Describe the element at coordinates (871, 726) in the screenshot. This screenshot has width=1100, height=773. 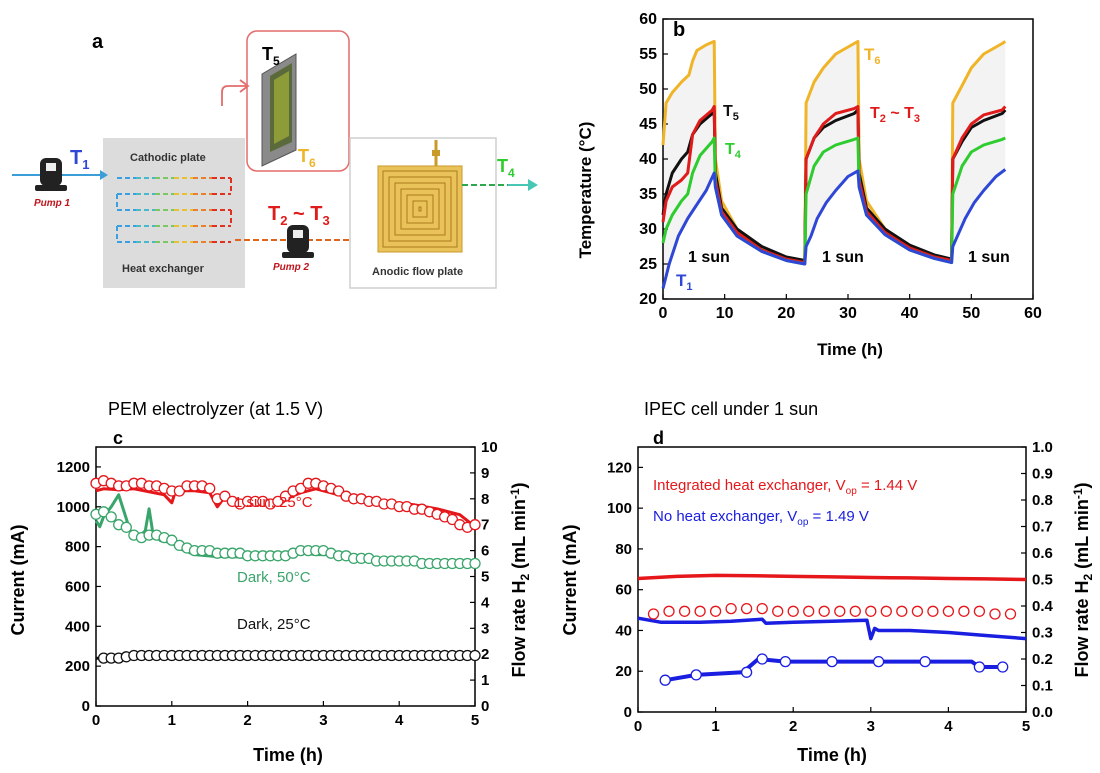
I see `d-xtick-label: 3` at that location.